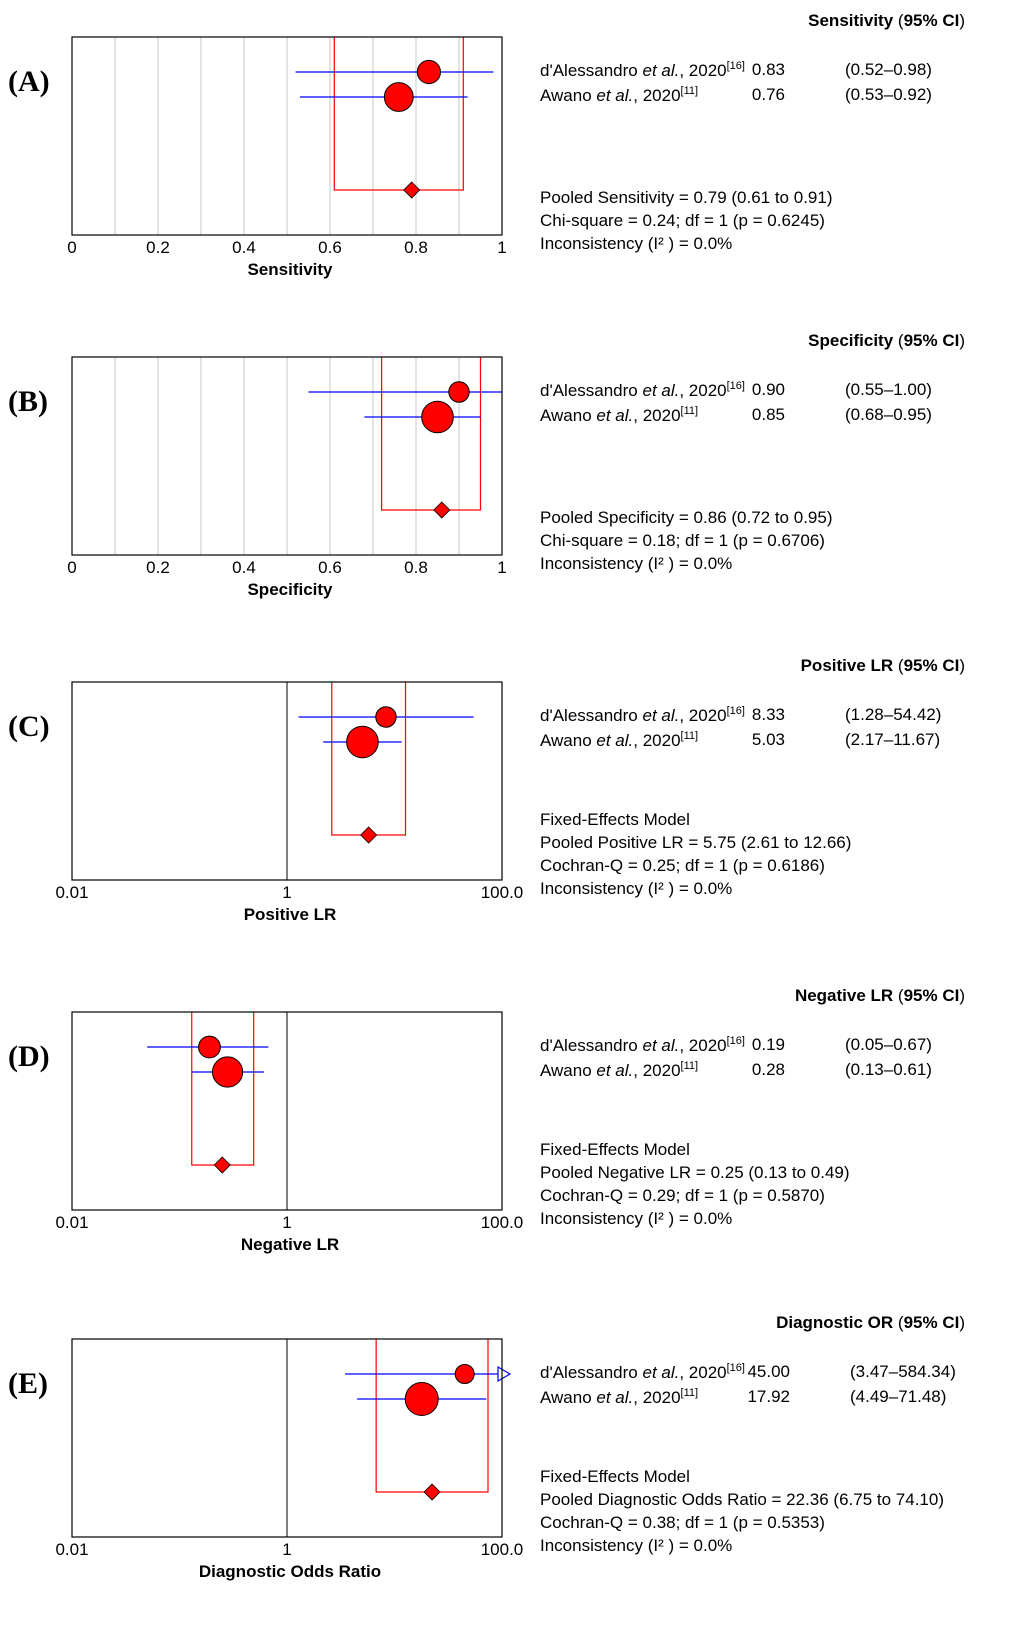 The width and height of the screenshot is (1035, 1629). What do you see at coordinates (755, 70) in the screenshot?
I see `study-estimate: 0.83` at bounding box center [755, 70].